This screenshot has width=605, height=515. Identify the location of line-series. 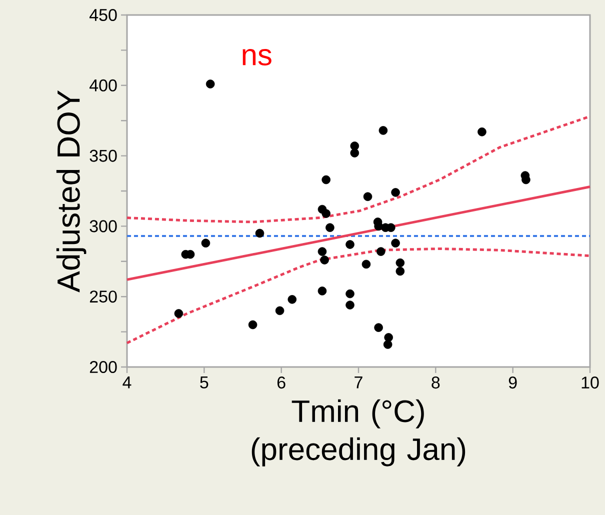
(359, 295).